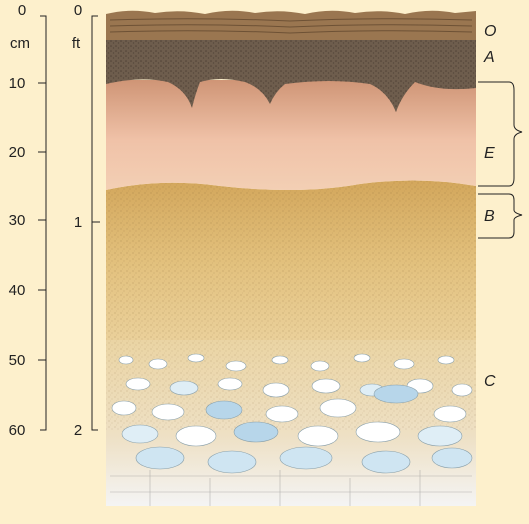 The width and height of the screenshot is (529, 524). I want to click on horizon-label-a: A, so click(489, 57).